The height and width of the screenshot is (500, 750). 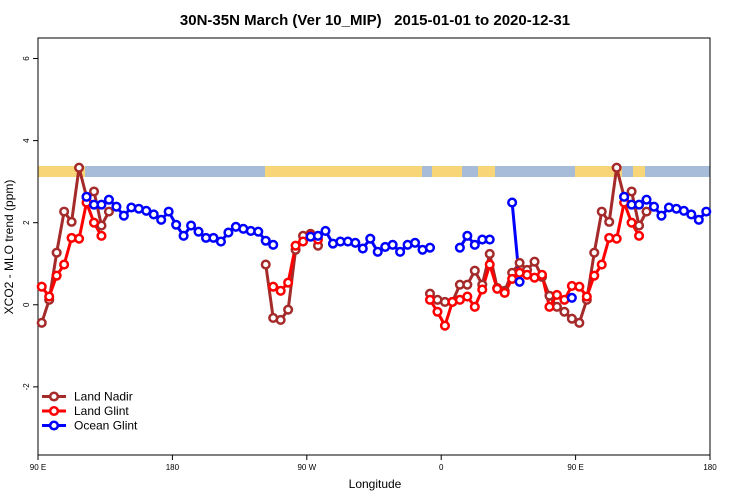 What do you see at coordinates (106, 426) in the screenshot?
I see `legend-label: Ocean Glint` at bounding box center [106, 426].